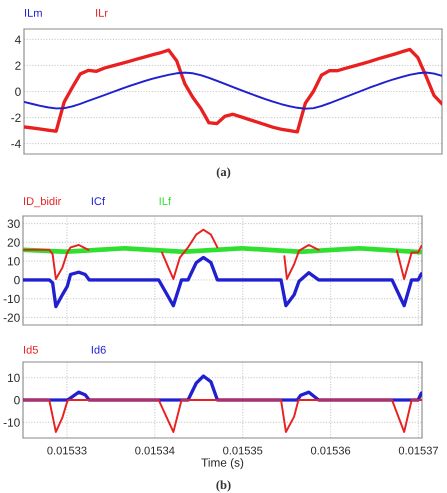 Image resolution: width=447 pixels, height=493 pixels. I want to click on text: ID_bidir, so click(43, 202).